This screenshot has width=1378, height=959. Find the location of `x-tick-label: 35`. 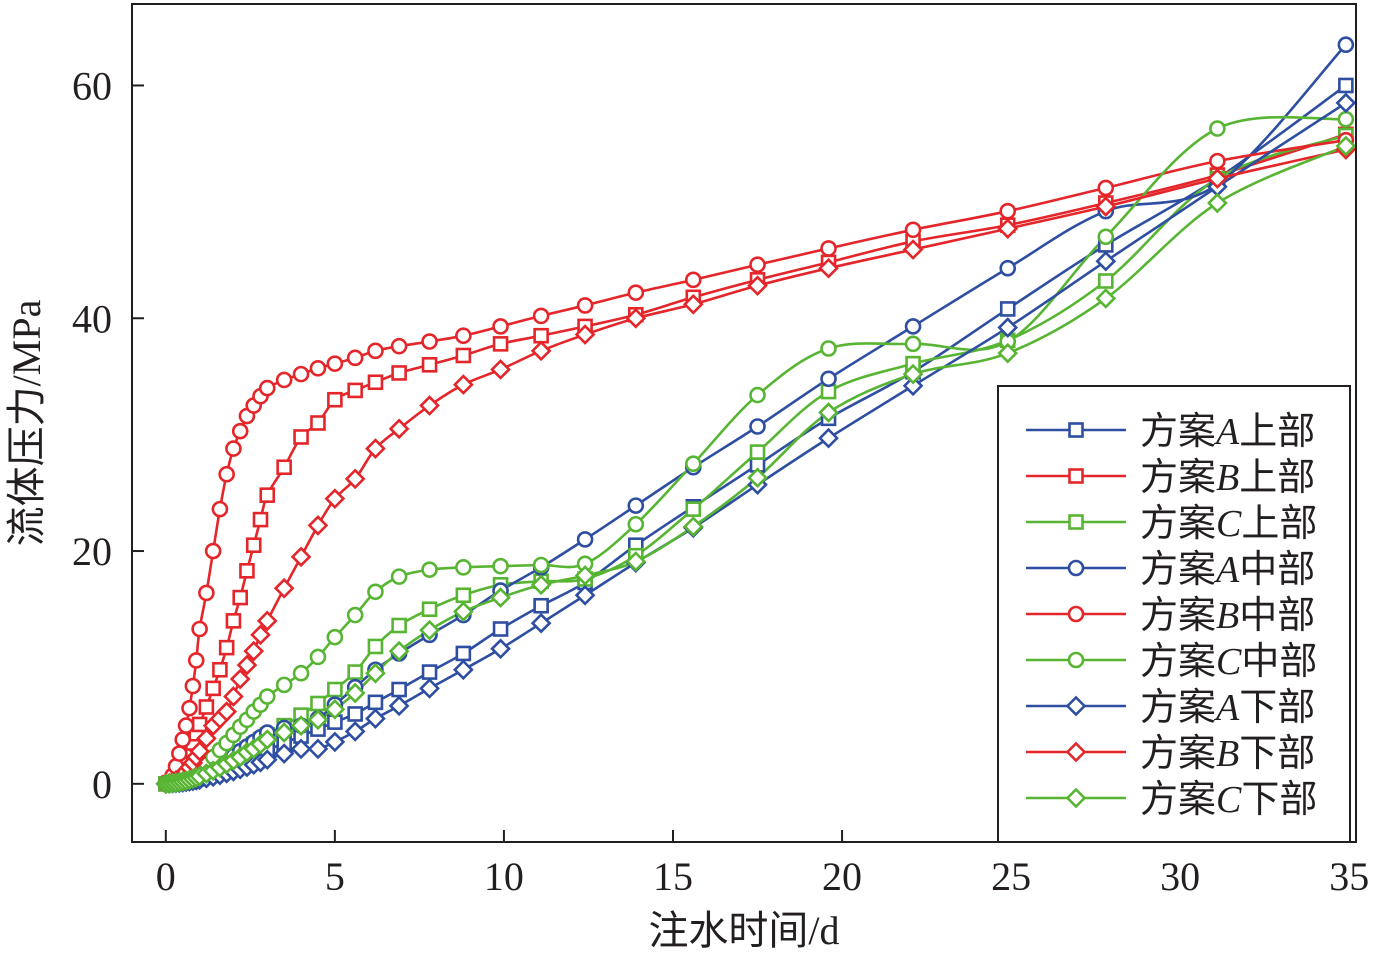

x-tick-label: 35 is located at coordinates (1349, 876).